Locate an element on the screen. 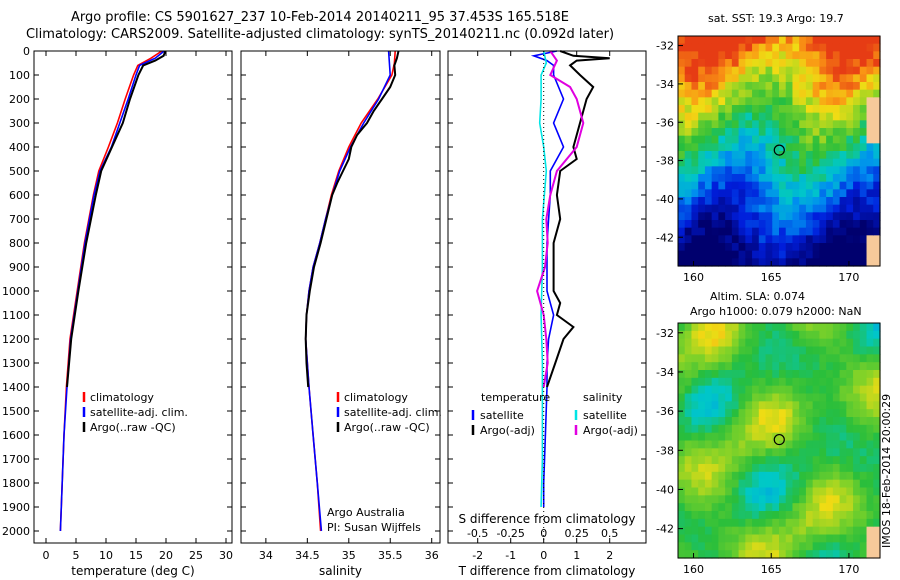 The height and width of the screenshot is (580, 900). legend-heading-temperature: temperature is located at coordinates (515, 397).